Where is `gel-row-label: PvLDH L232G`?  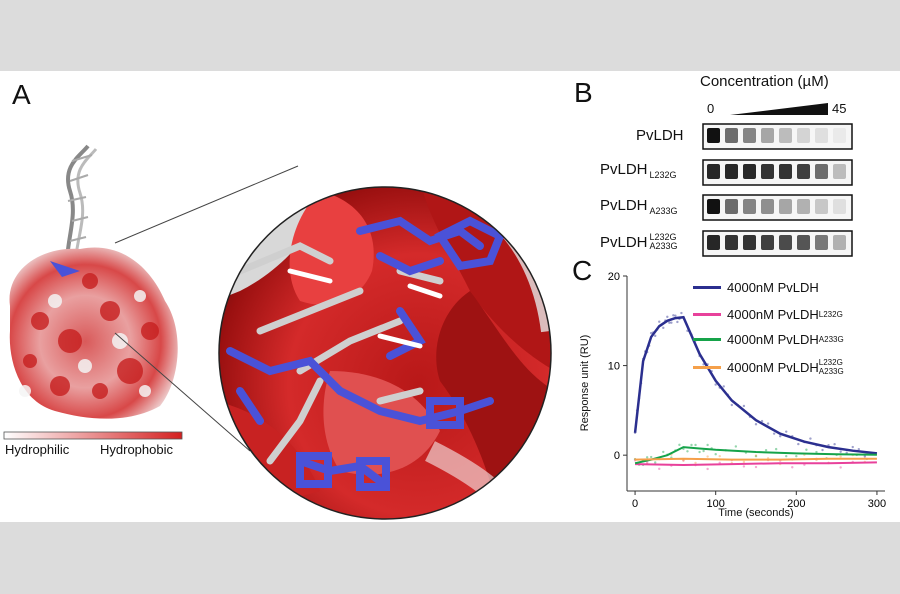
gel-row-label: PvLDH L232G is located at coordinates (638, 170).